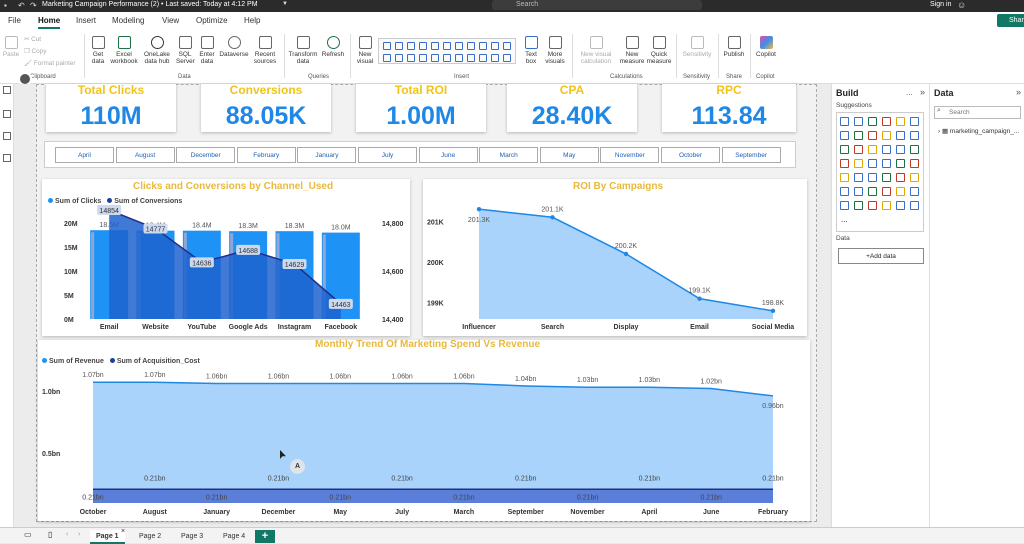 This screenshot has height=544, width=1024. I want to click on chevron-down-icon: ▼, so click(285, 4).